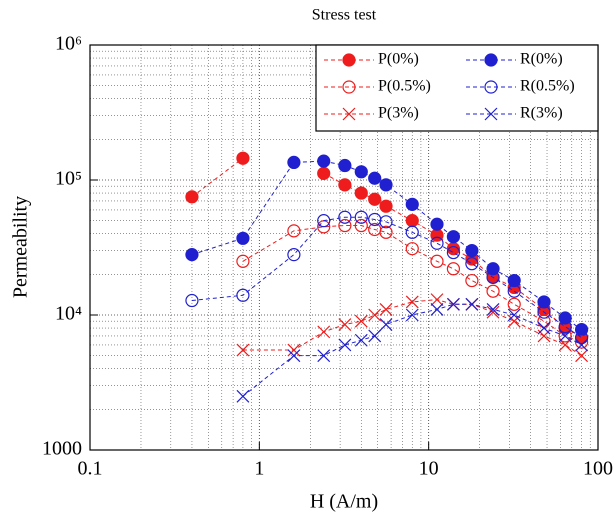 Image resolution: width=616 pixels, height=518 pixels. What do you see at coordinates (541, 113) in the screenshot?
I see `legend-label: R(3%)` at bounding box center [541, 113].